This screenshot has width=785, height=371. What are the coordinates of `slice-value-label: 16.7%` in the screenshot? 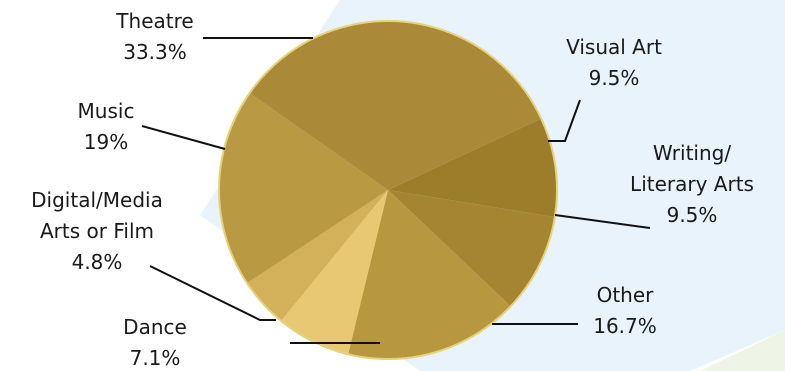 It's located at (625, 326).